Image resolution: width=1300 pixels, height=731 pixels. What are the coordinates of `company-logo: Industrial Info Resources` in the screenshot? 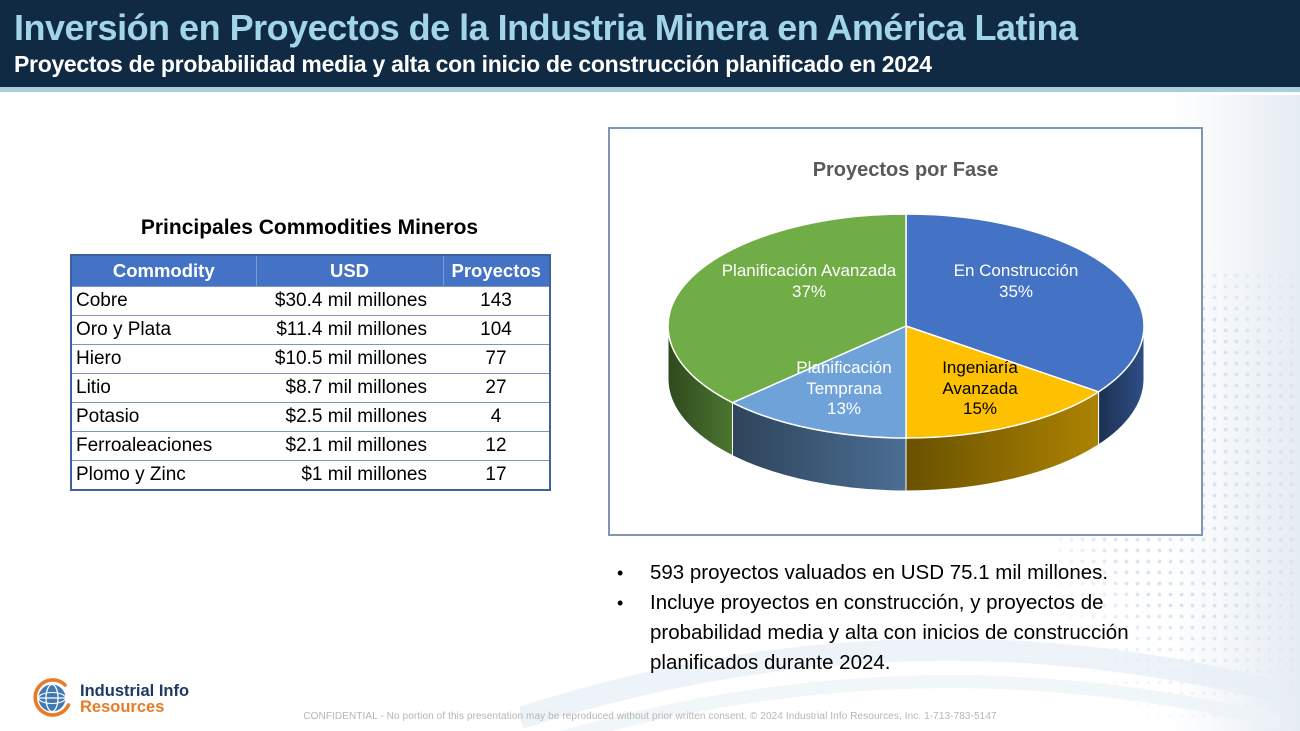 It's located at (108, 699).